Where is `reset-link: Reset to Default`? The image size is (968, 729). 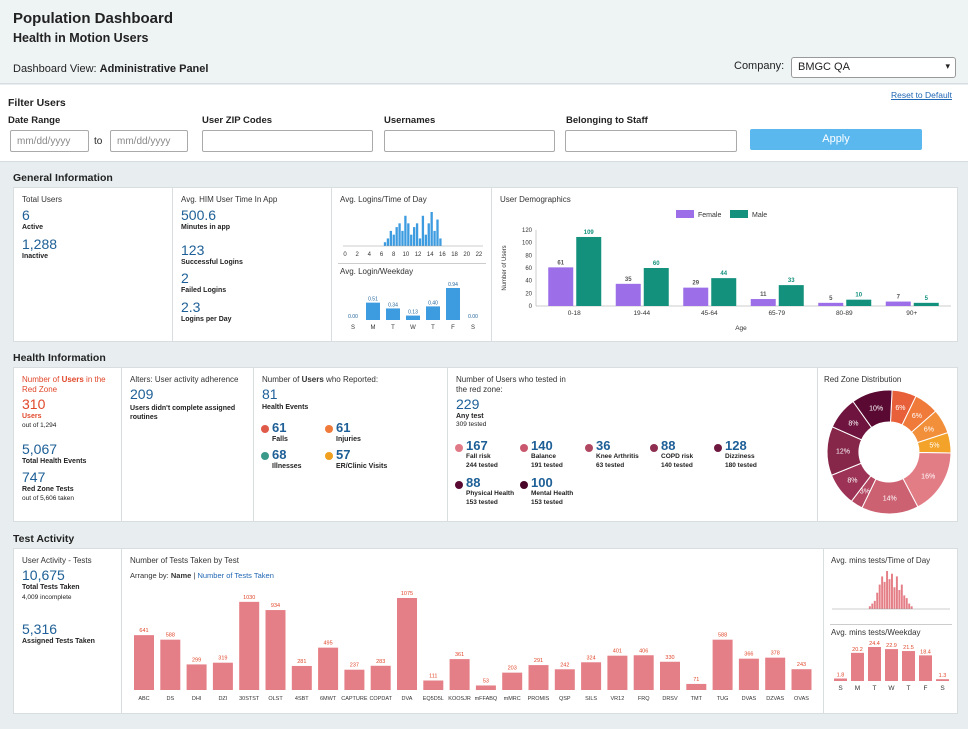 reset-link: Reset to Default is located at coordinates (921, 95).